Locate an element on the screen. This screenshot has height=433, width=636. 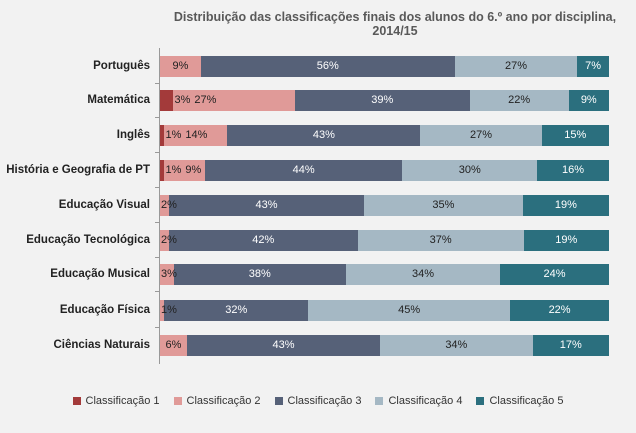
data-label: 32% is located at coordinates (236, 310).